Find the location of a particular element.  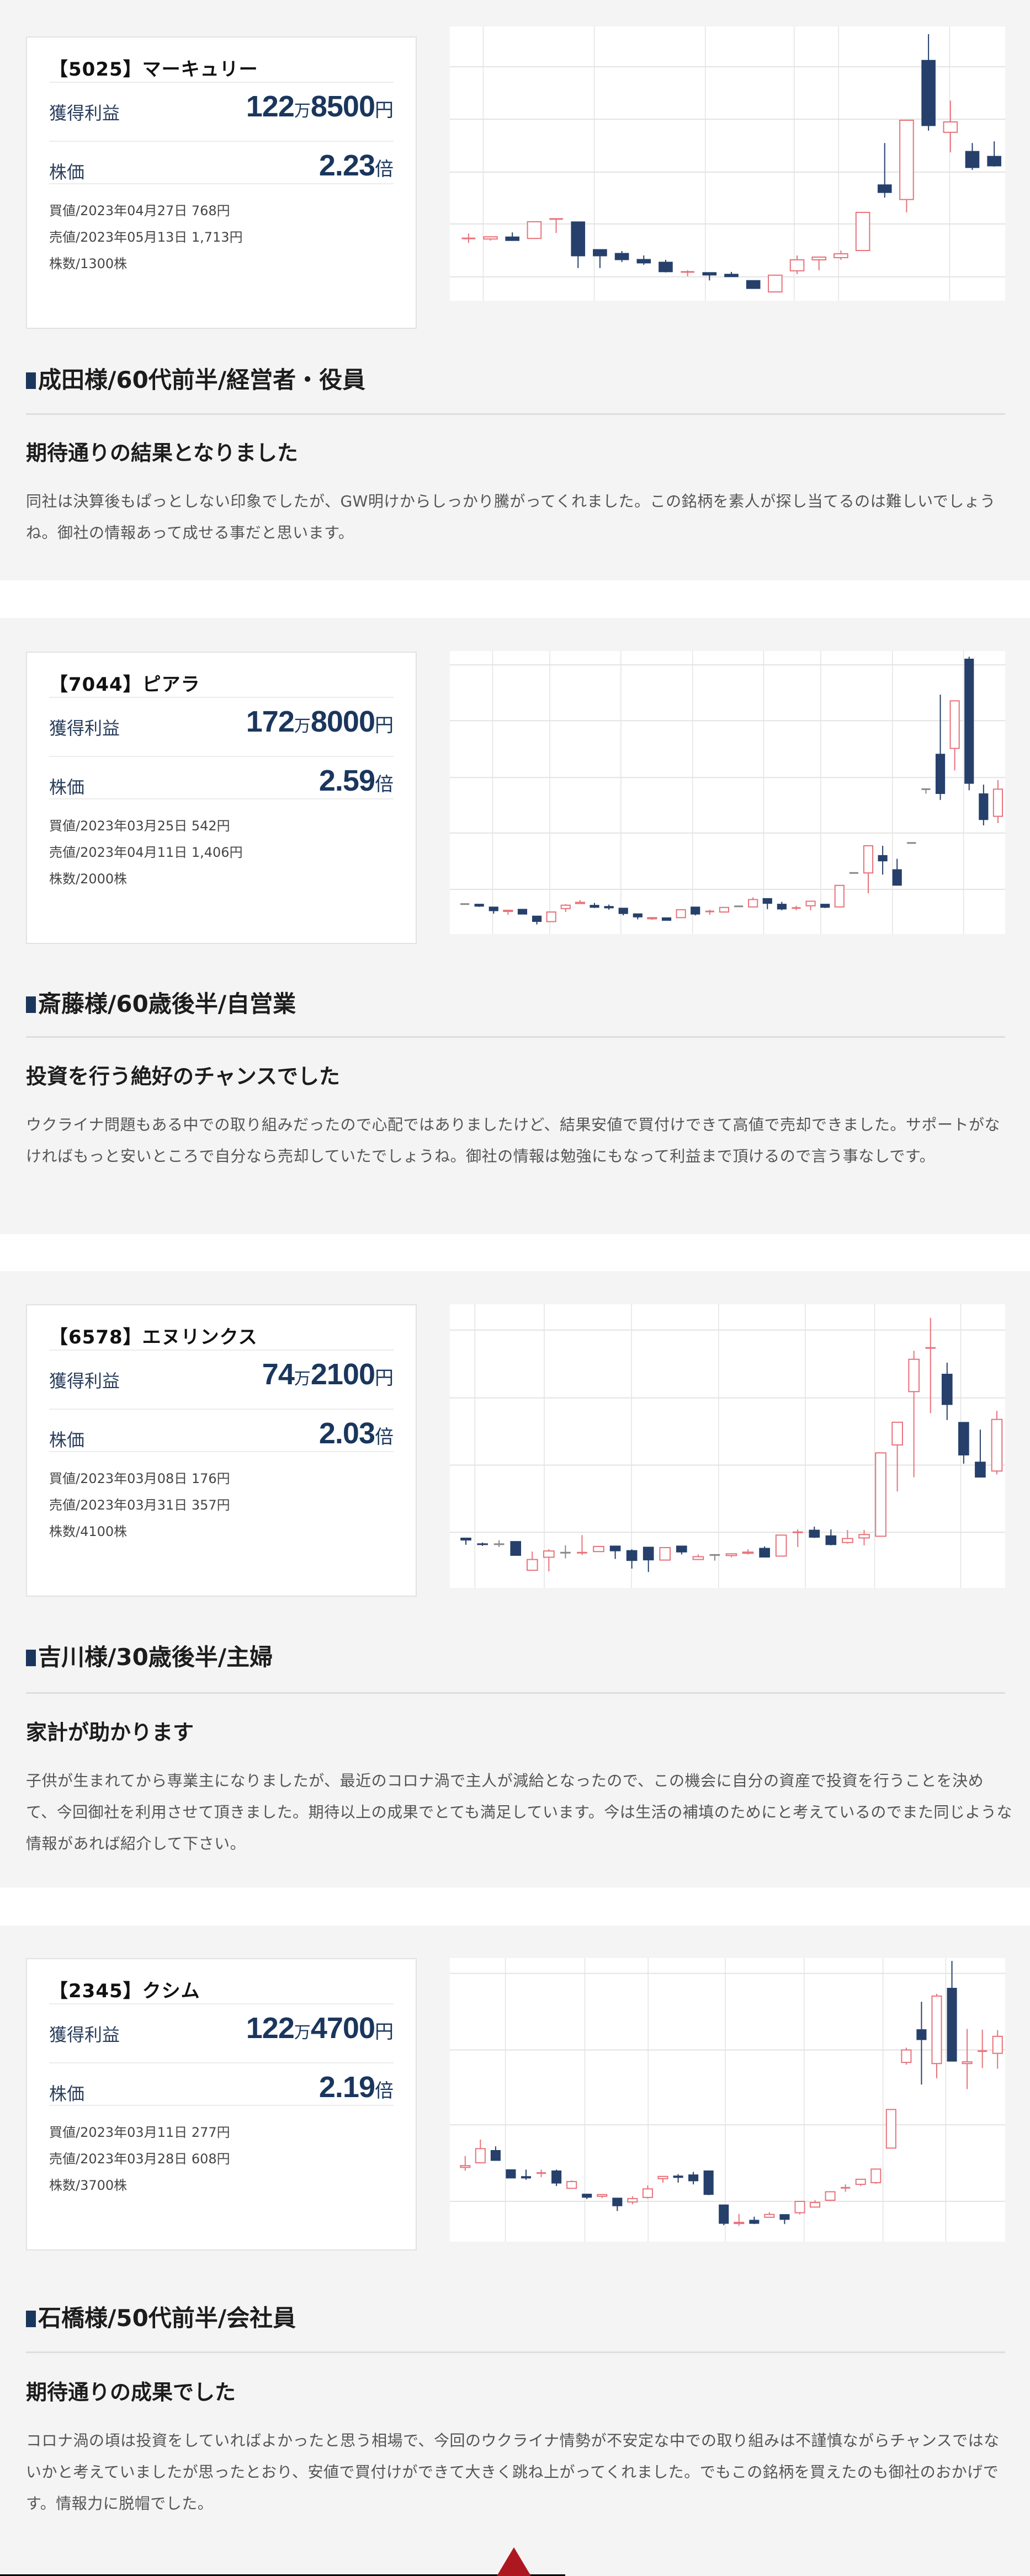

sell-detail: 売値/2023年03月31日 357円 is located at coordinates (139, 1505).